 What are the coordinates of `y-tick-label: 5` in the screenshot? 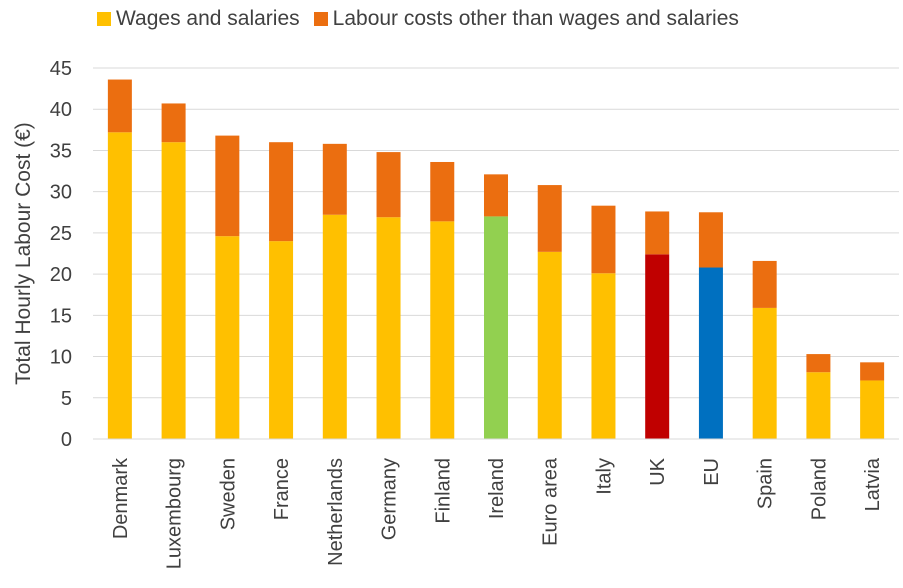 It's located at (66, 399).